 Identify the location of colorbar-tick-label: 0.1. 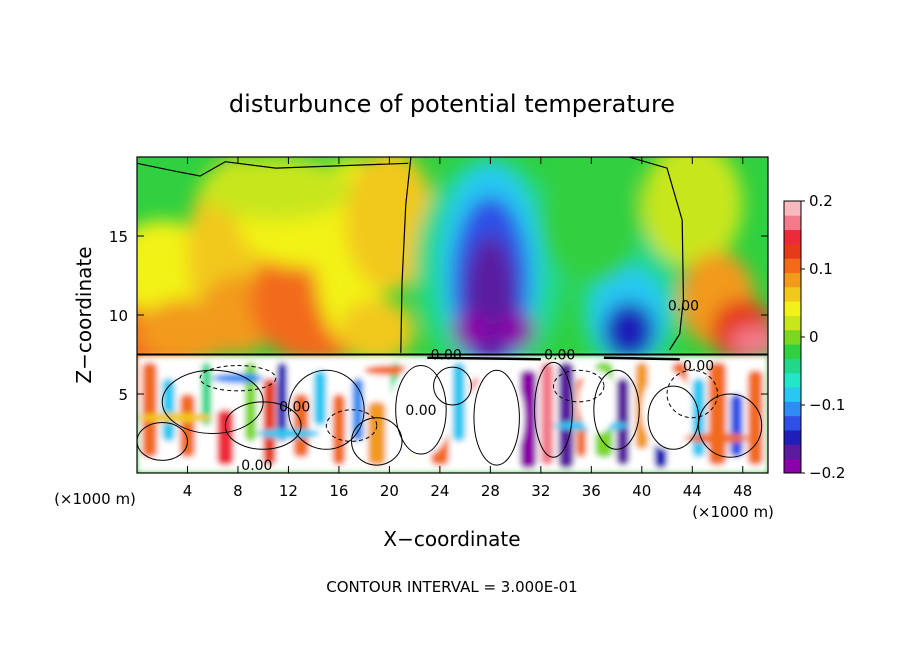
(821, 269).